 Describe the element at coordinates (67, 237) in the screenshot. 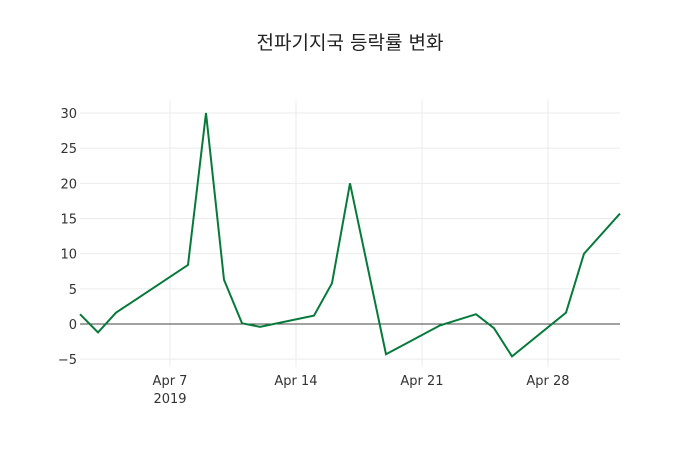

I see `y-axis: −5 0 5 10 15 20 25 30` at that location.